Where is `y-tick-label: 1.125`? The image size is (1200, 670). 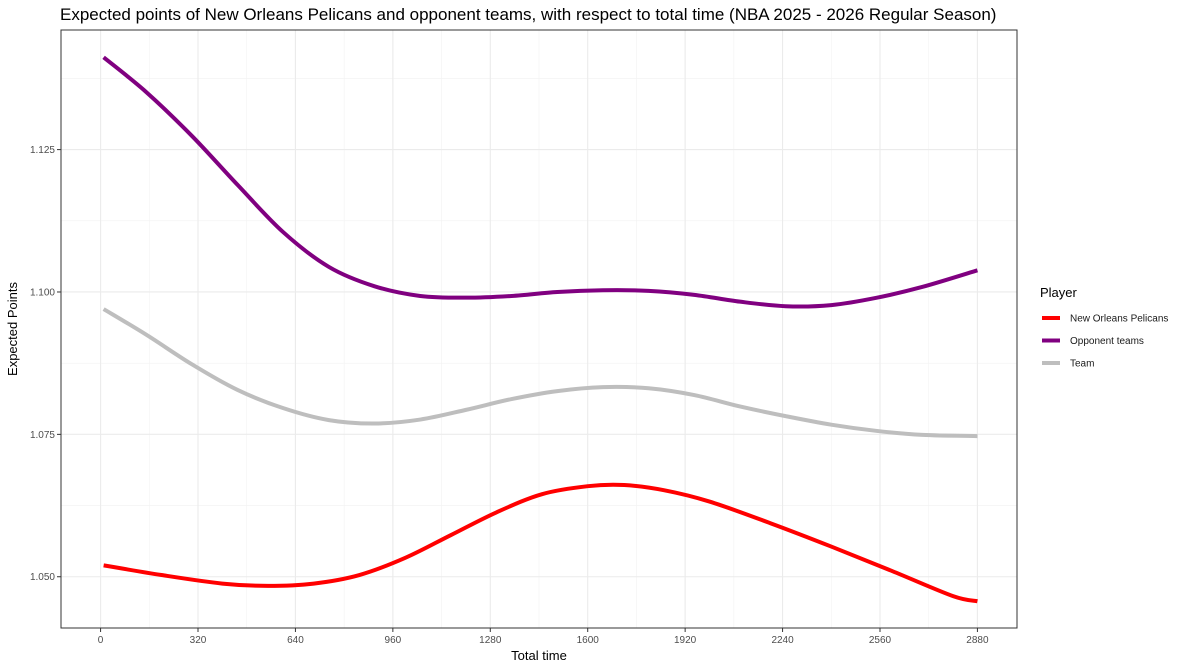
y-tick-label: 1.125 is located at coordinates (42, 150).